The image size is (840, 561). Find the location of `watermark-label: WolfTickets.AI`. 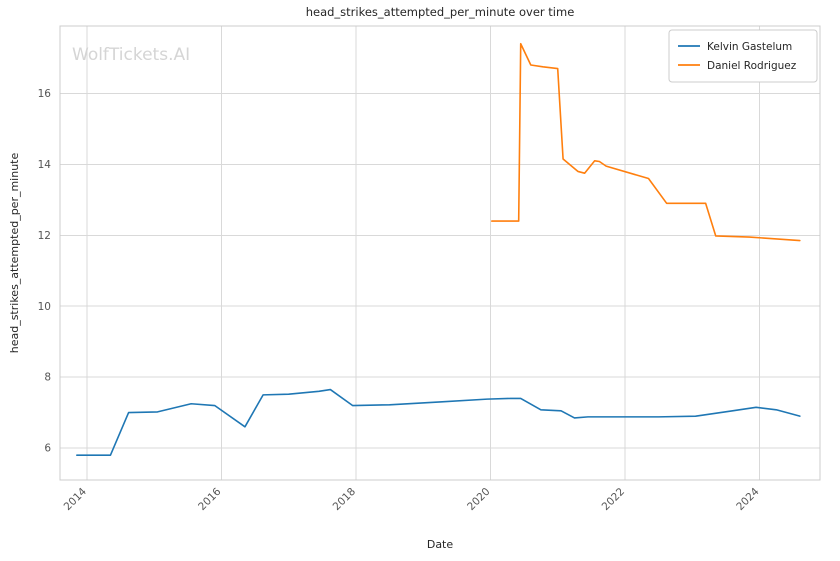

watermark-label: WolfTickets.AI is located at coordinates (131, 55).